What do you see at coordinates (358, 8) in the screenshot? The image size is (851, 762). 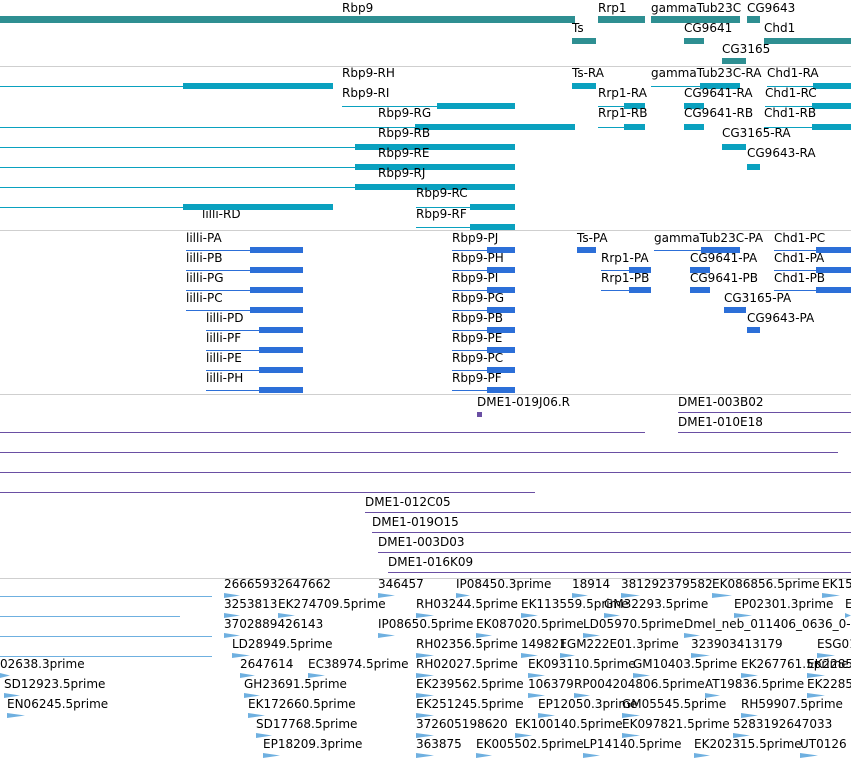 I see `feature-label: Rbp9` at bounding box center [358, 8].